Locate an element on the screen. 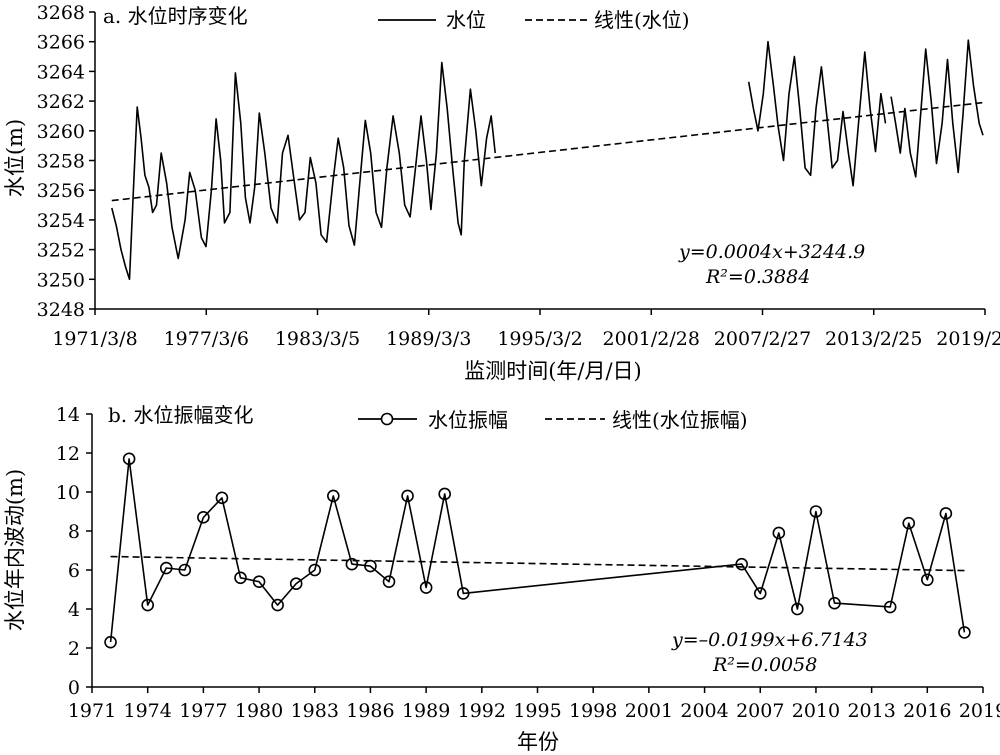 The image size is (1000, 755). x-tick-label: 2013 is located at coordinates (871, 711).